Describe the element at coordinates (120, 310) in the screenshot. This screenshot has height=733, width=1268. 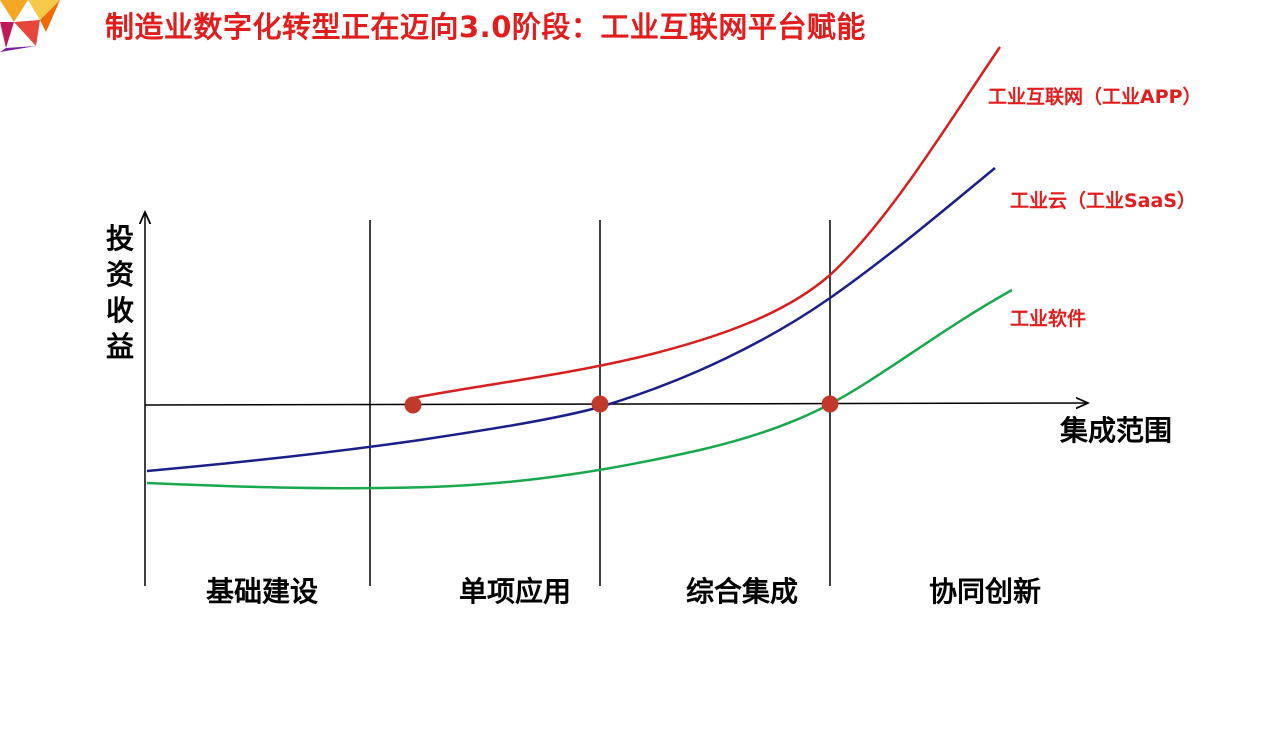
I see `y-axis-label-char: 收` at that location.